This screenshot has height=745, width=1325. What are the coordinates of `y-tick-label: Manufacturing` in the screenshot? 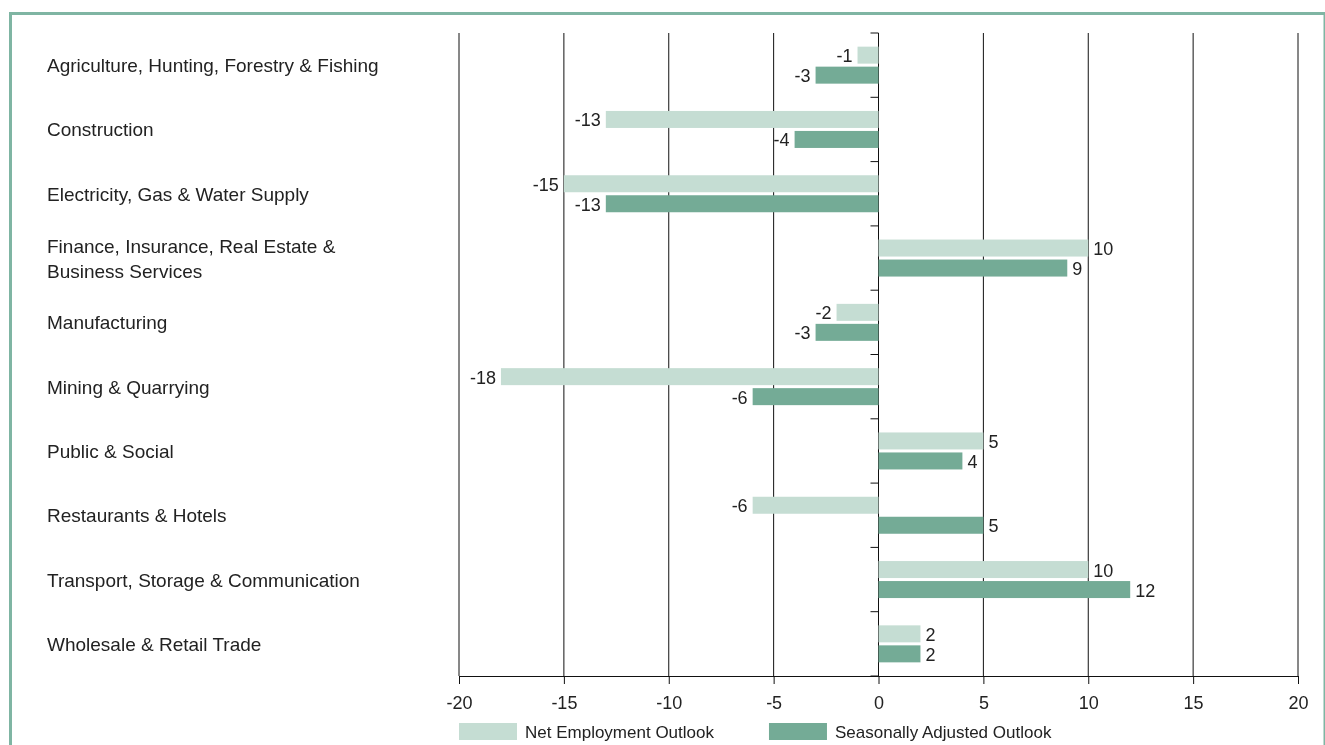 It's located at (107, 323).